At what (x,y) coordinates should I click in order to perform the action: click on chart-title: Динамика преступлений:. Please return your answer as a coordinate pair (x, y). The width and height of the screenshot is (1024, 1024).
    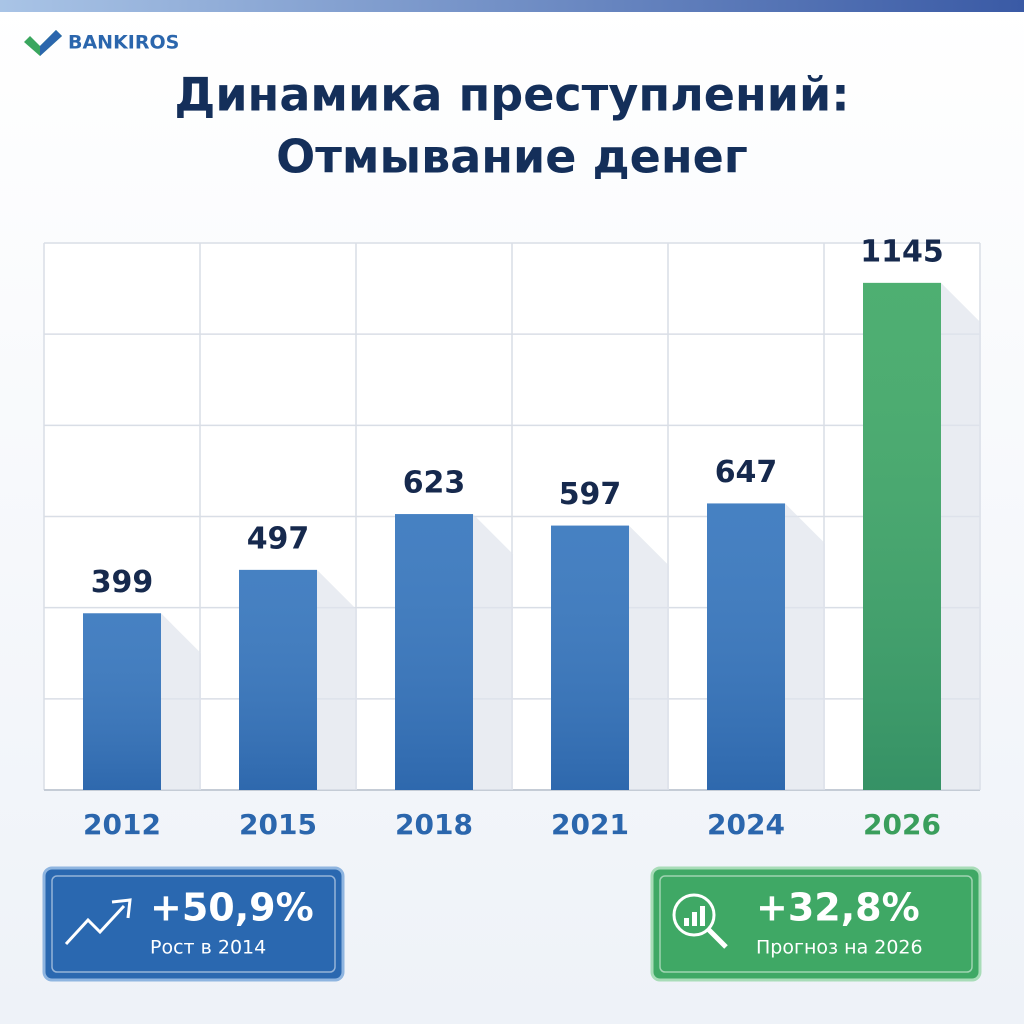
    Looking at the image, I should click on (511, 95).